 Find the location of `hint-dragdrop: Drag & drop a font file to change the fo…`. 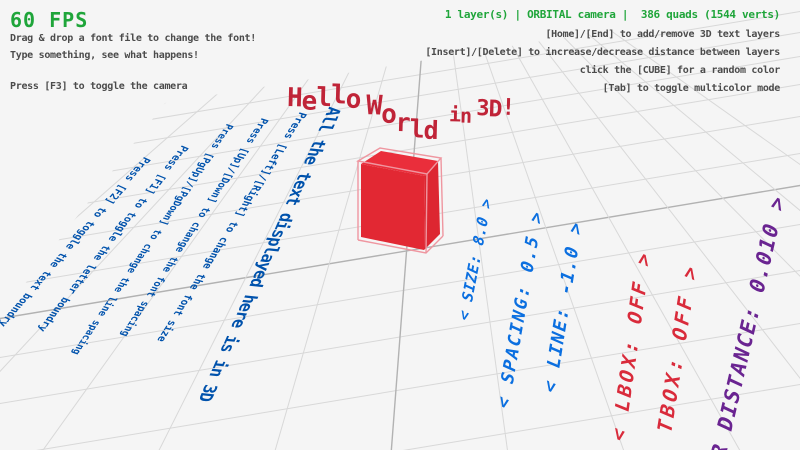

hint-dragdrop: Drag & drop a font file to change the fo… is located at coordinates (133, 38).